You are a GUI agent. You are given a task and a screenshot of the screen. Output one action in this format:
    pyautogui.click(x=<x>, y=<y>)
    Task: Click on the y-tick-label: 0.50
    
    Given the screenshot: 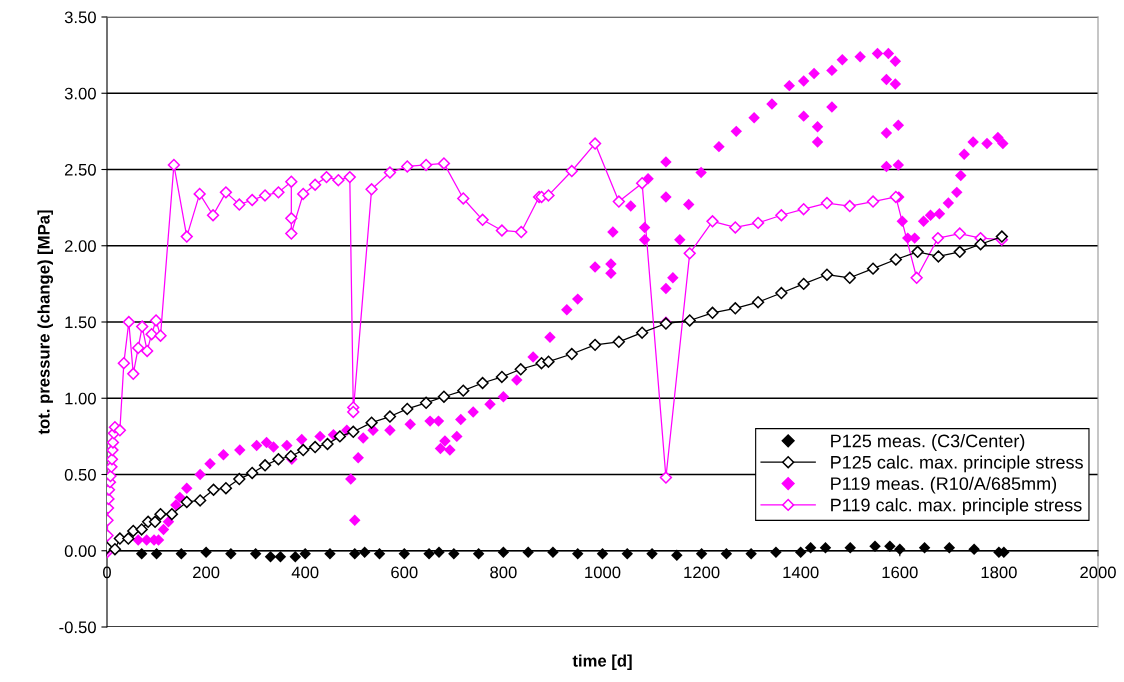 What is the action you would take?
    pyautogui.click(x=80, y=474)
    